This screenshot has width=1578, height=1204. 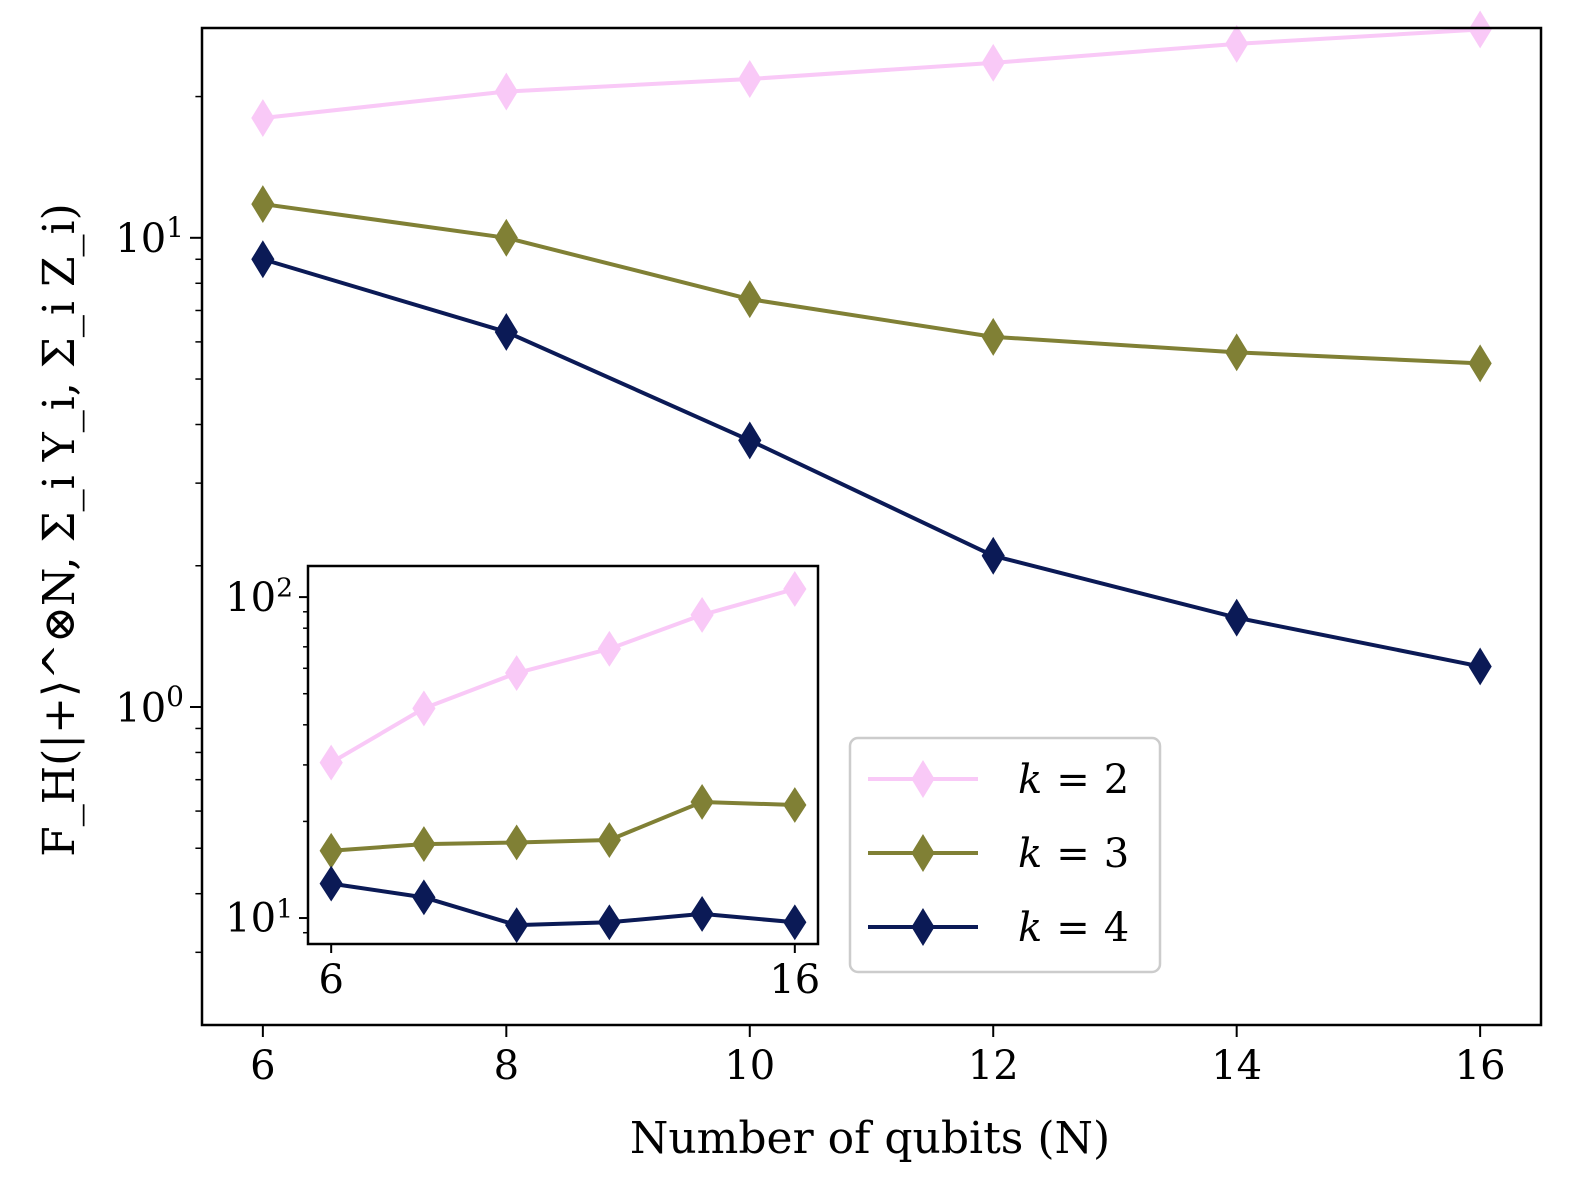 I want to click on main-line-k3, so click(x=871, y=284).